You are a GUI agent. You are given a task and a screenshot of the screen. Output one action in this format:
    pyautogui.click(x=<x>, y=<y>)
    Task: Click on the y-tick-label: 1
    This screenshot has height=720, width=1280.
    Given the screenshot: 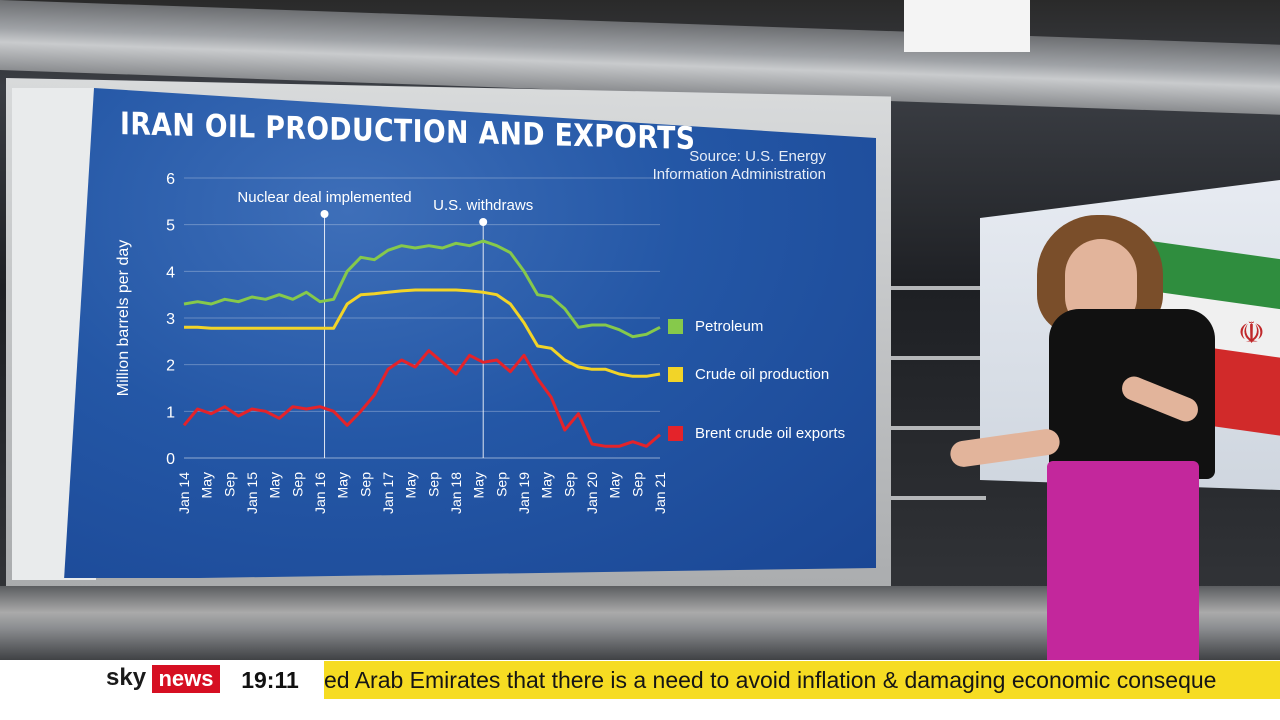 What is the action you would take?
    pyautogui.click(x=170, y=412)
    